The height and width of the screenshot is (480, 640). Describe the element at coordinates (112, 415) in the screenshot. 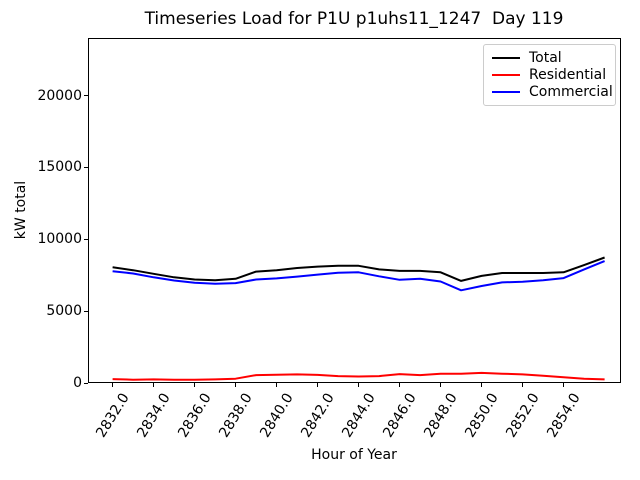

I see `x-tick-label: 2832.0` at that location.